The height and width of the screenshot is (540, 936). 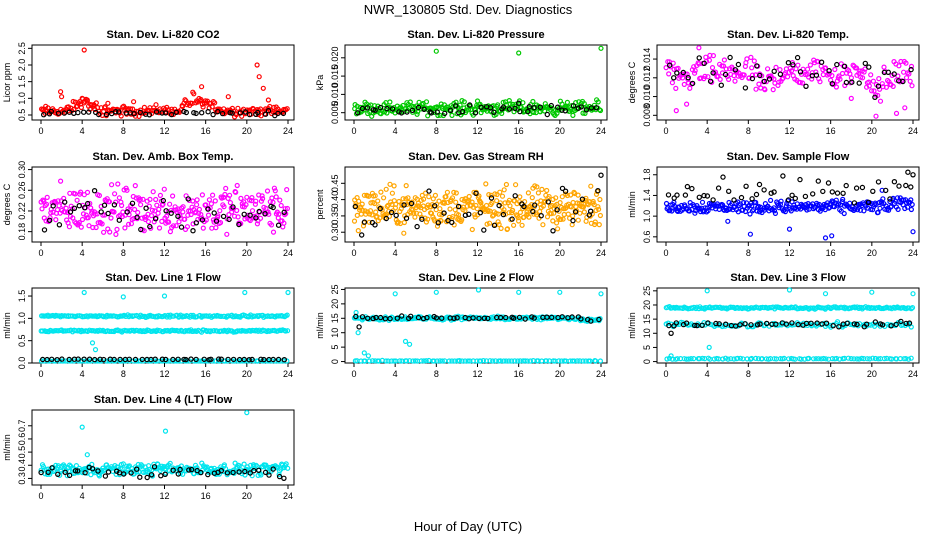 I want to click on y-axis-label: kPa, so click(x=320, y=83).